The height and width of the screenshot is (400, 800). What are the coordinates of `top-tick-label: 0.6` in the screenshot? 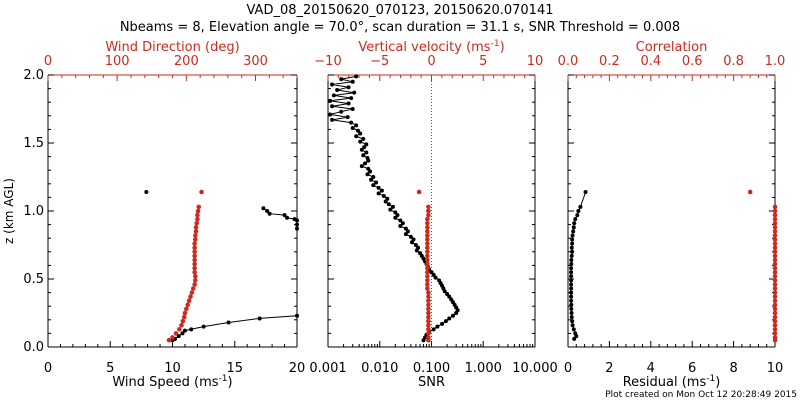 It's located at (692, 61).